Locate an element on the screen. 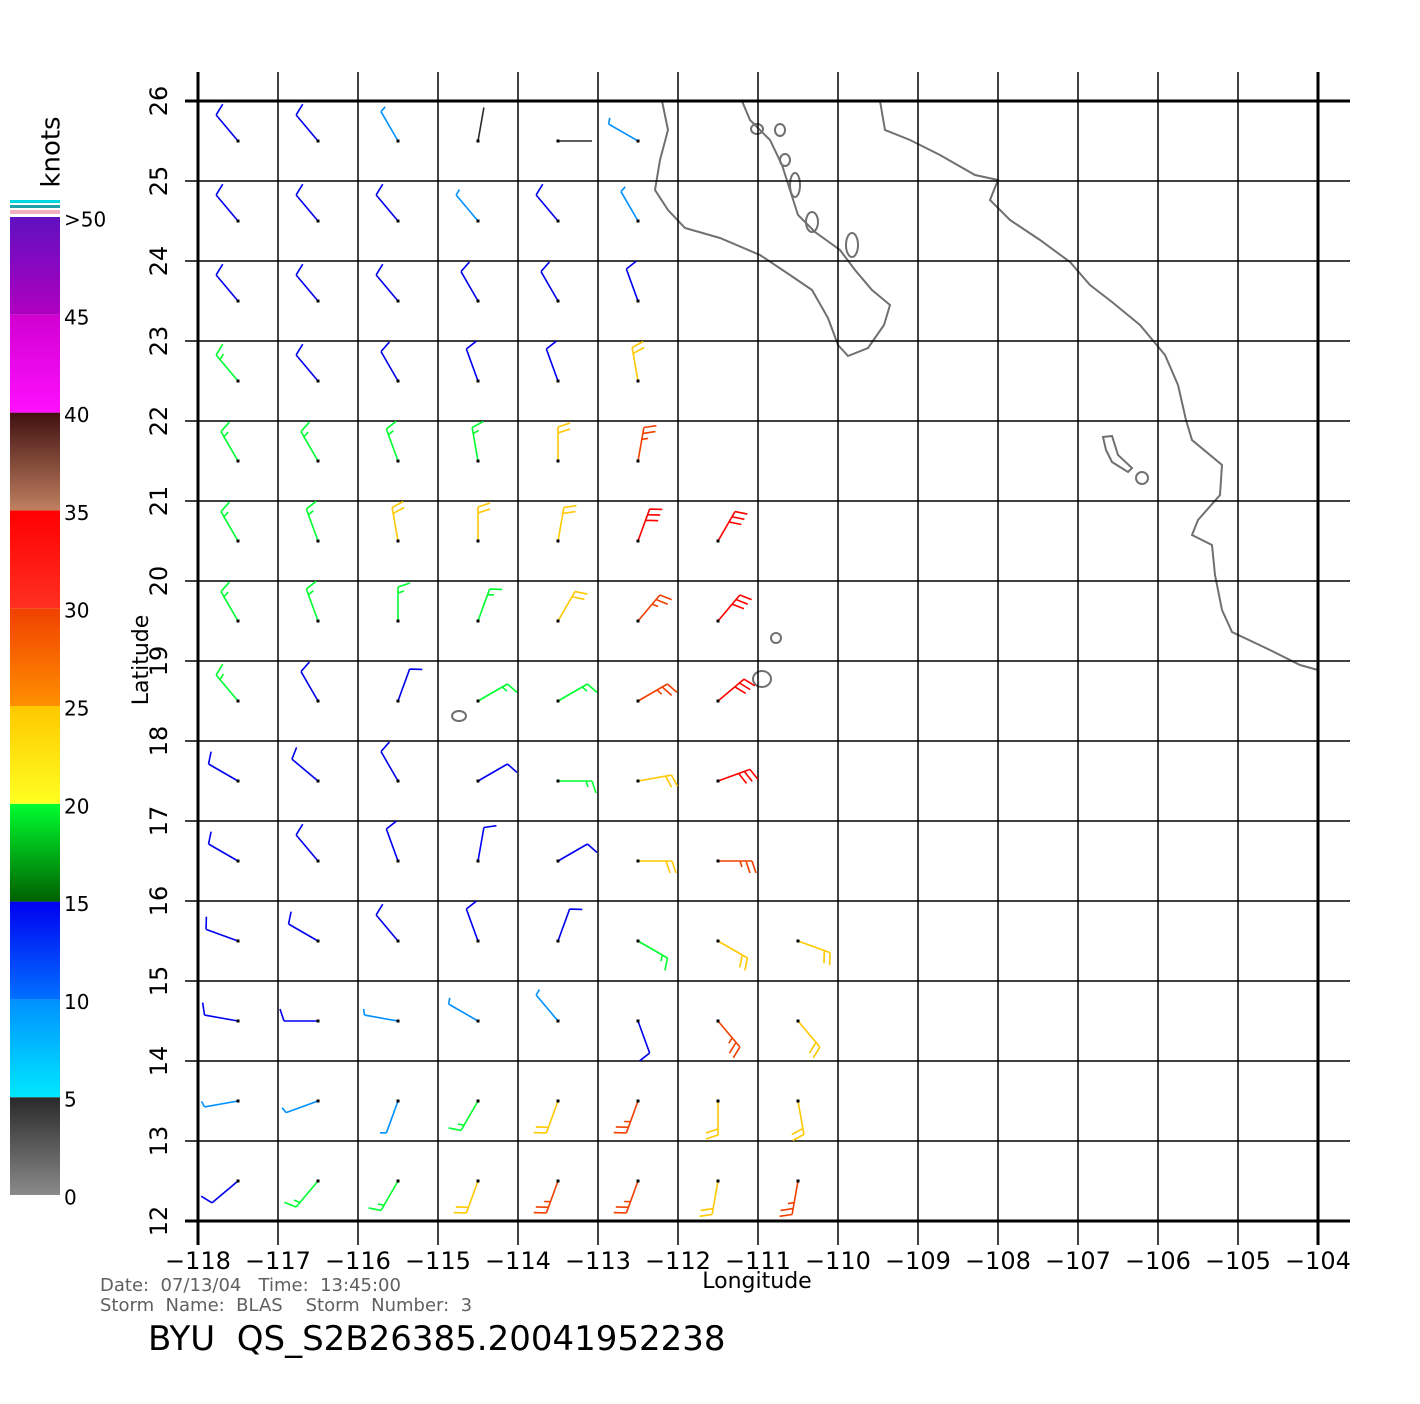 This screenshot has height=1404, width=1420. y-tick-label: 18 is located at coordinates (159, 741).